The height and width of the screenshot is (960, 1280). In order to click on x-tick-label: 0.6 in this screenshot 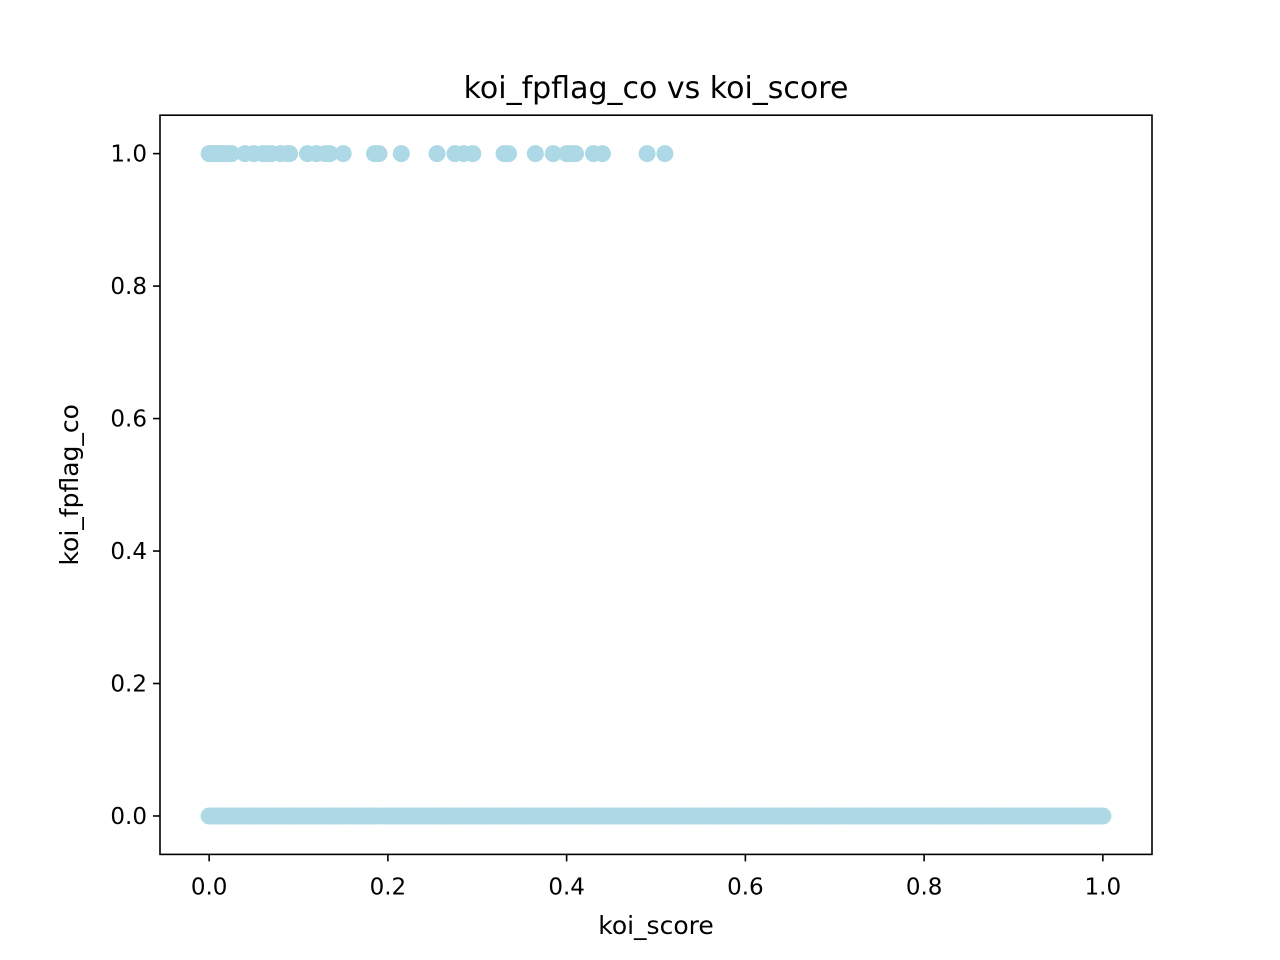, I will do `click(745, 887)`.